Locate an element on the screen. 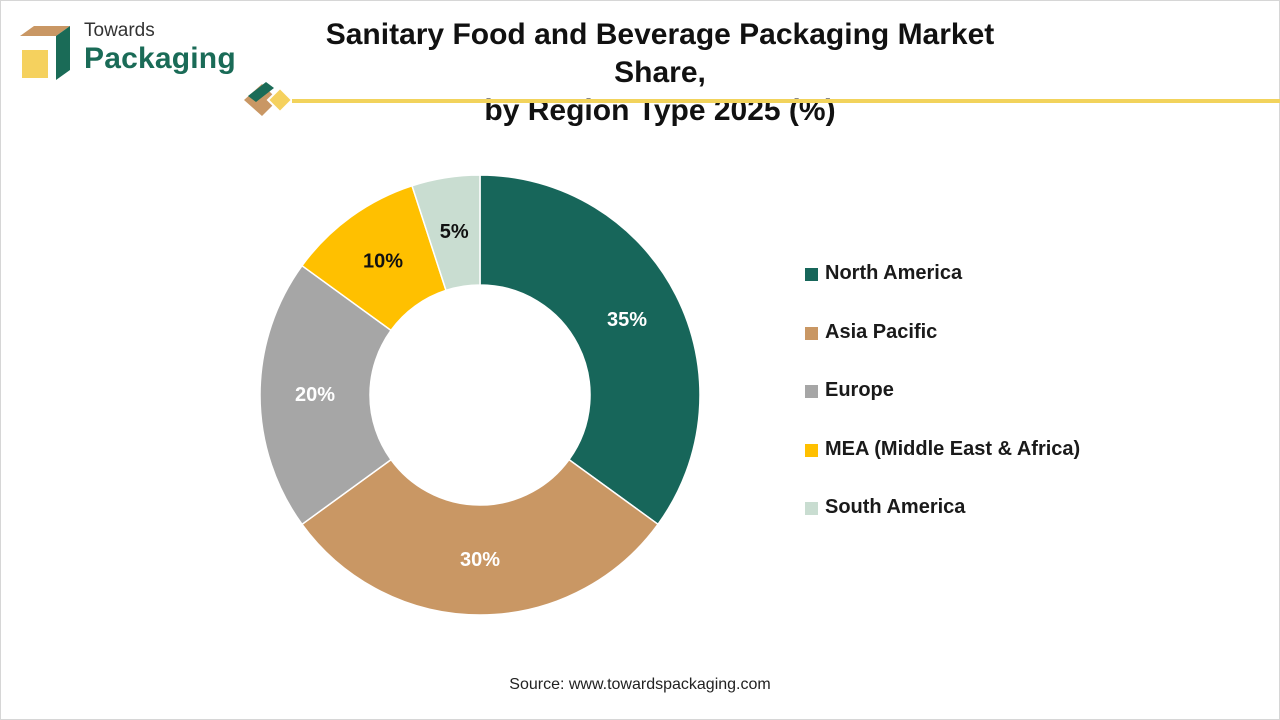  legend-item: MEA (Middle East & Africa) is located at coordinates (942, 467).